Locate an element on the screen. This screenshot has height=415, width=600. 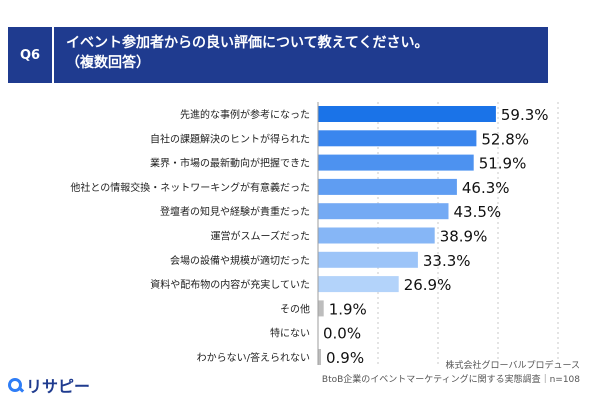
question-text: イベント参加者からの良い評価について教えてください。 （複数回答） is located at coordinates (301, 53).